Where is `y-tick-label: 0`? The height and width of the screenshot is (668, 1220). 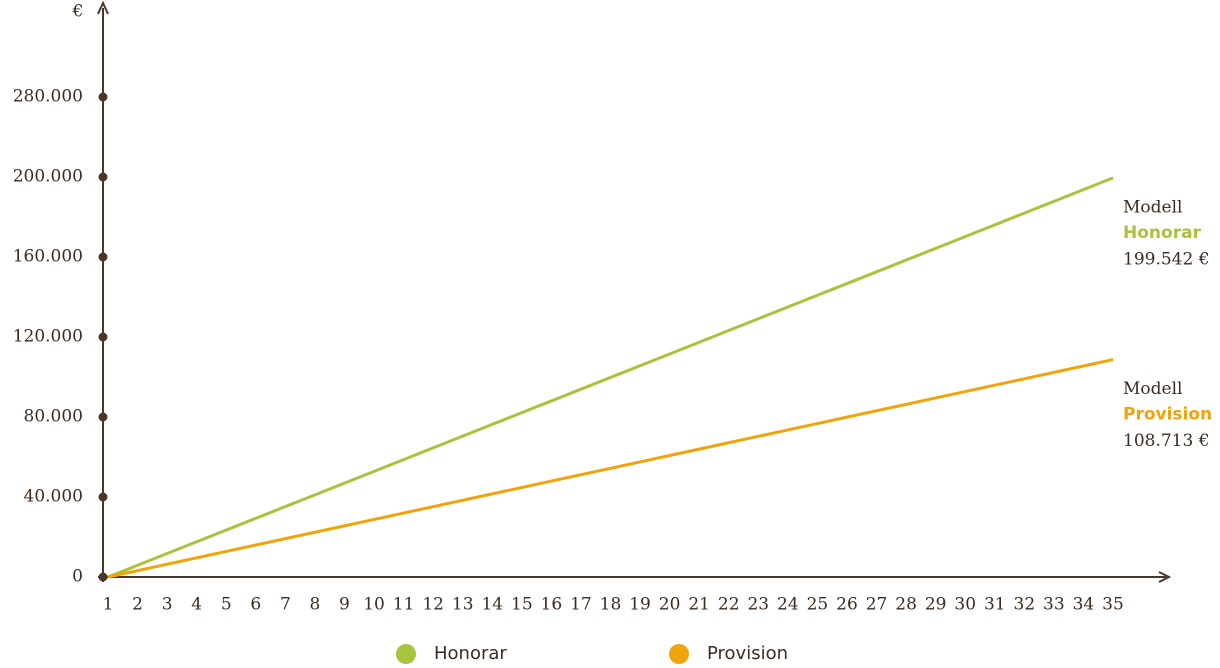
y-tick-label: 0 is located at coordinates (77, 577).